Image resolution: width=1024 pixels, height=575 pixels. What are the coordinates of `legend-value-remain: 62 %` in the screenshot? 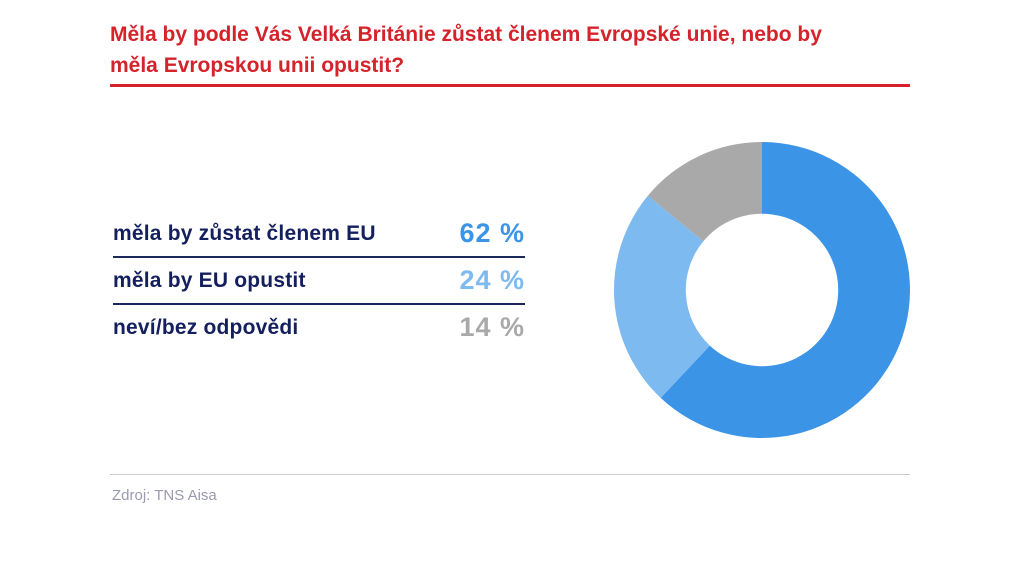 It's located at (492, 233).